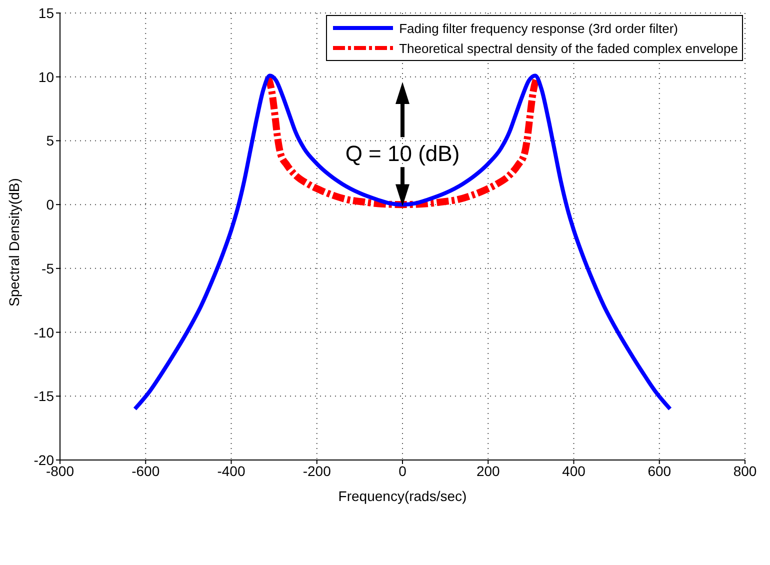 Image resolution: width=770 pixels, height=565 pixels. Describe the element at coordinates (46, 12) in the screenshot. I see `y-tick-label: 15` at that location.